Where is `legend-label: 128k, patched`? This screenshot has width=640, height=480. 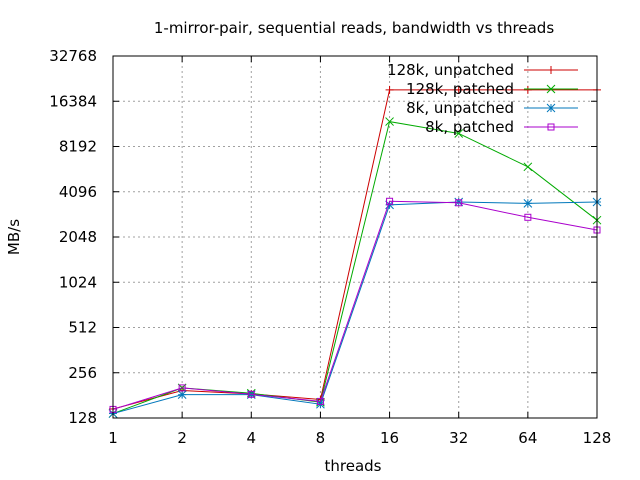
legend-label: 128k, patched is located at coordinates (460, 89).